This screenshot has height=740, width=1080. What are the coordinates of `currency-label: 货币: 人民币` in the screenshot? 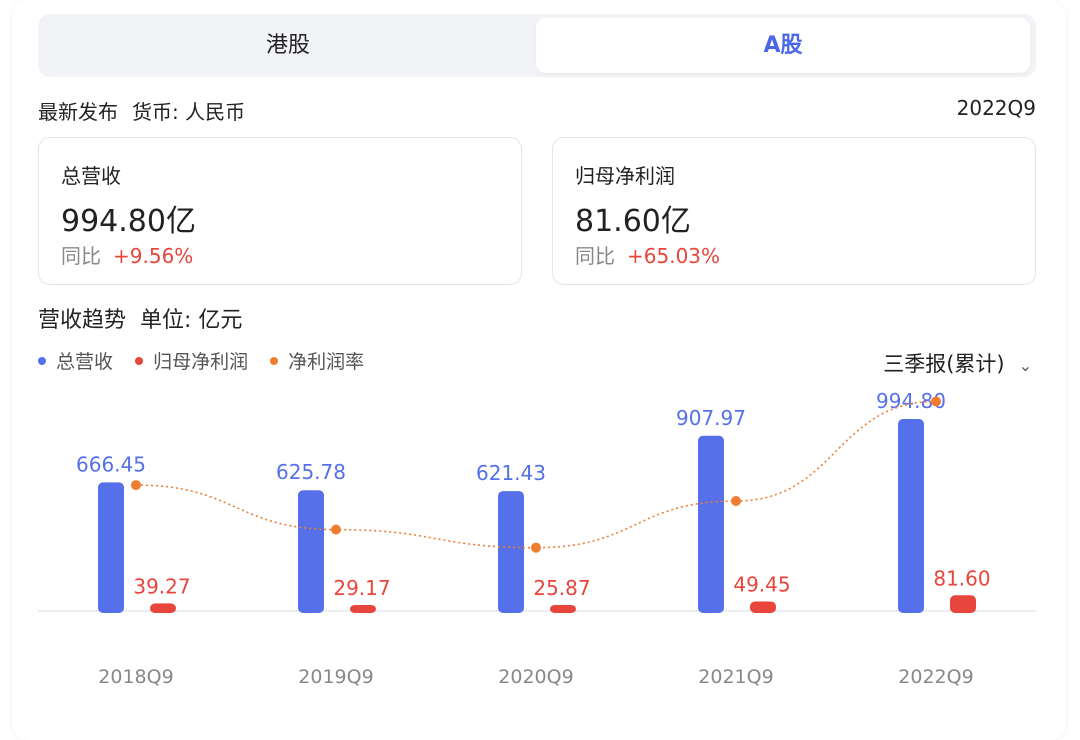 It's located at (189, 112).